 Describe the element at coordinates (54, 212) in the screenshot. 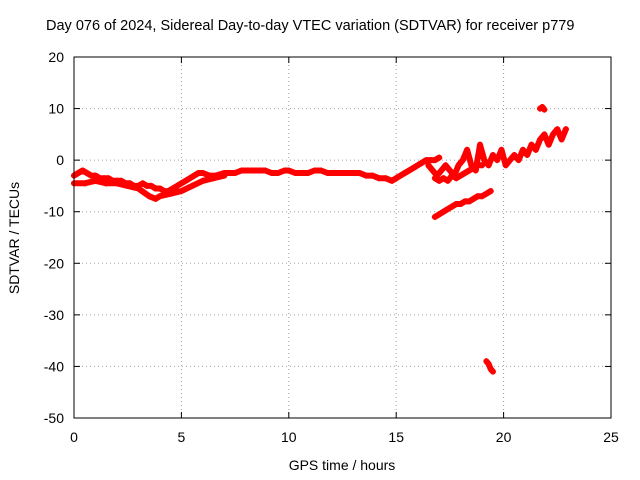

I see `y-tick-label: -10` at that location.